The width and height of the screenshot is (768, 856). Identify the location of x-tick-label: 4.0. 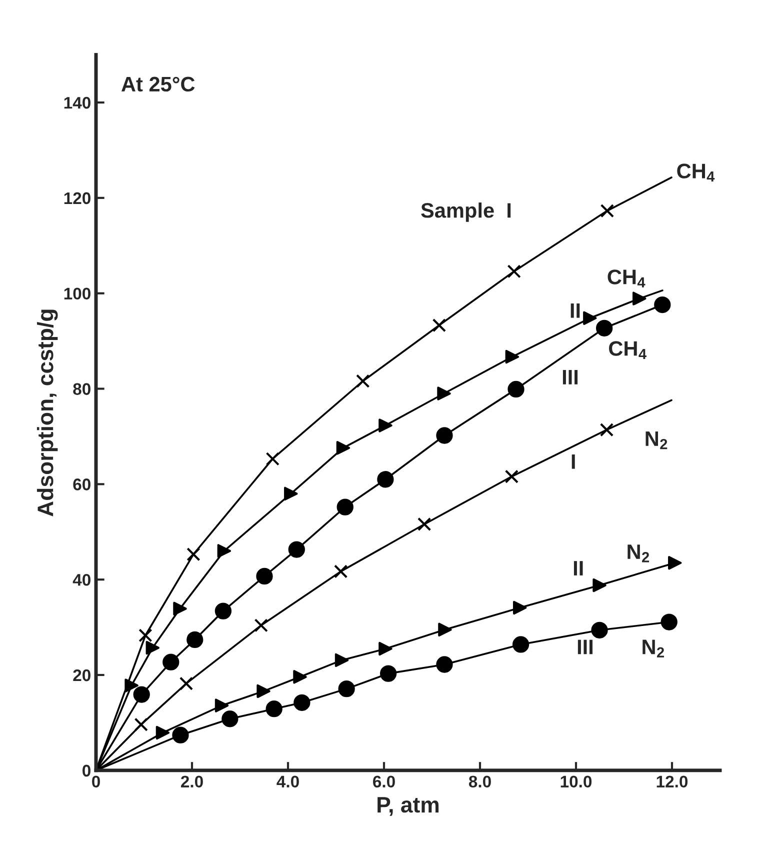
(287, 782).